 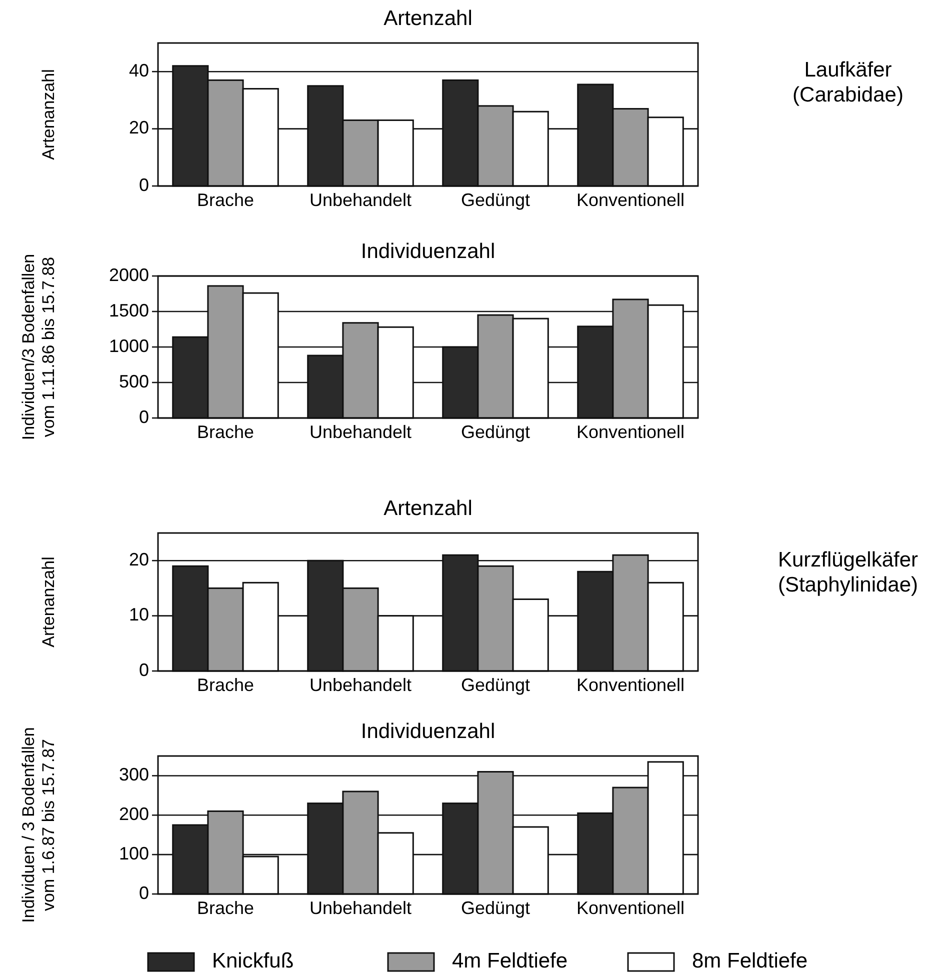 I want to click on y-tick-label: 500, so click(x=133, y=381).